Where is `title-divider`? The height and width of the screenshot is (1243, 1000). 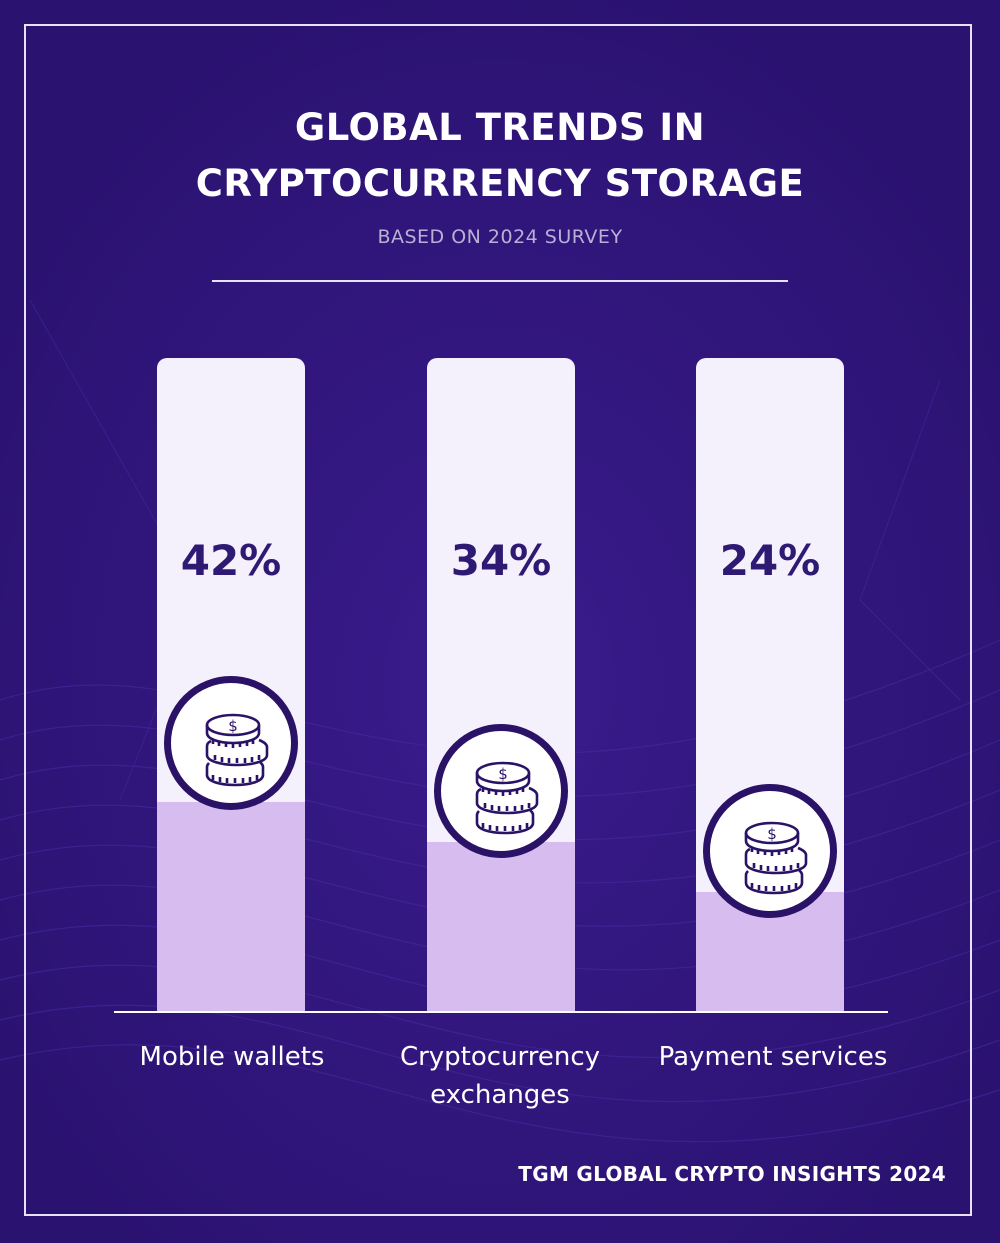 title-divider is located at coordinates (500, 281).